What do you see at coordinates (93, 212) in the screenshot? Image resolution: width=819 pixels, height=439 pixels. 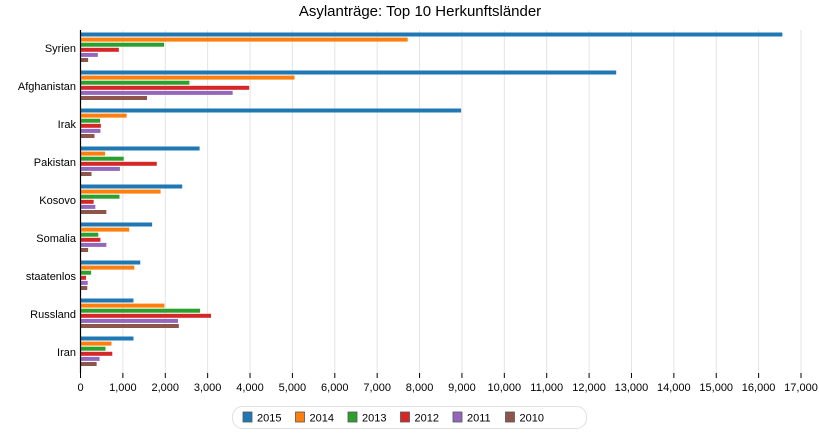 I see `bar-2010-Kosovo` at bounding box center [93, 212].